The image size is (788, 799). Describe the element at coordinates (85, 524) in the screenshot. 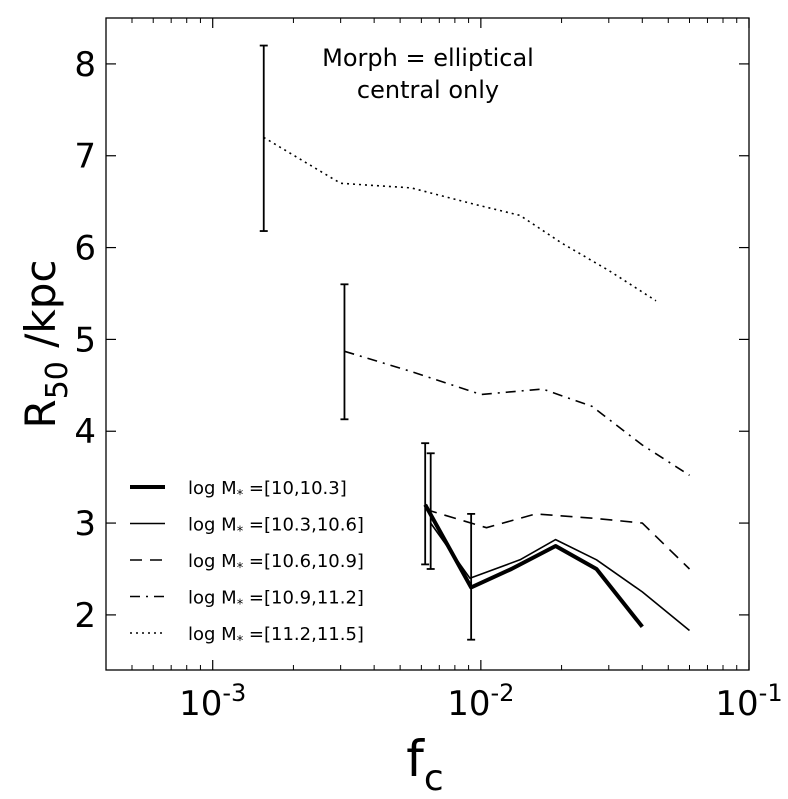

I see `y-tick-label-2: 3` at that location.